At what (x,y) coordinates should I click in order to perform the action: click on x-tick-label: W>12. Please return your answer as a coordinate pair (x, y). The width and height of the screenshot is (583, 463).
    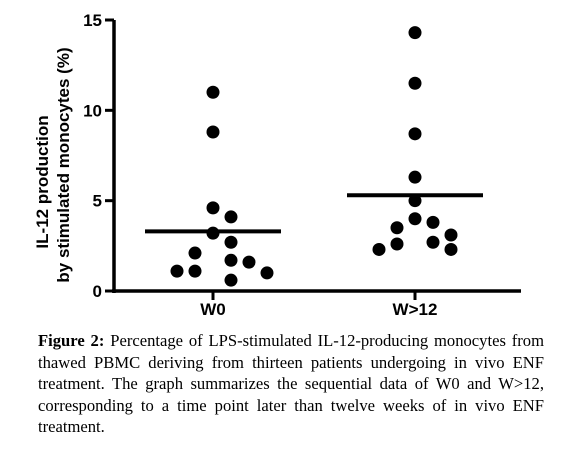
    Looking at the image, I should click on (415, 309).